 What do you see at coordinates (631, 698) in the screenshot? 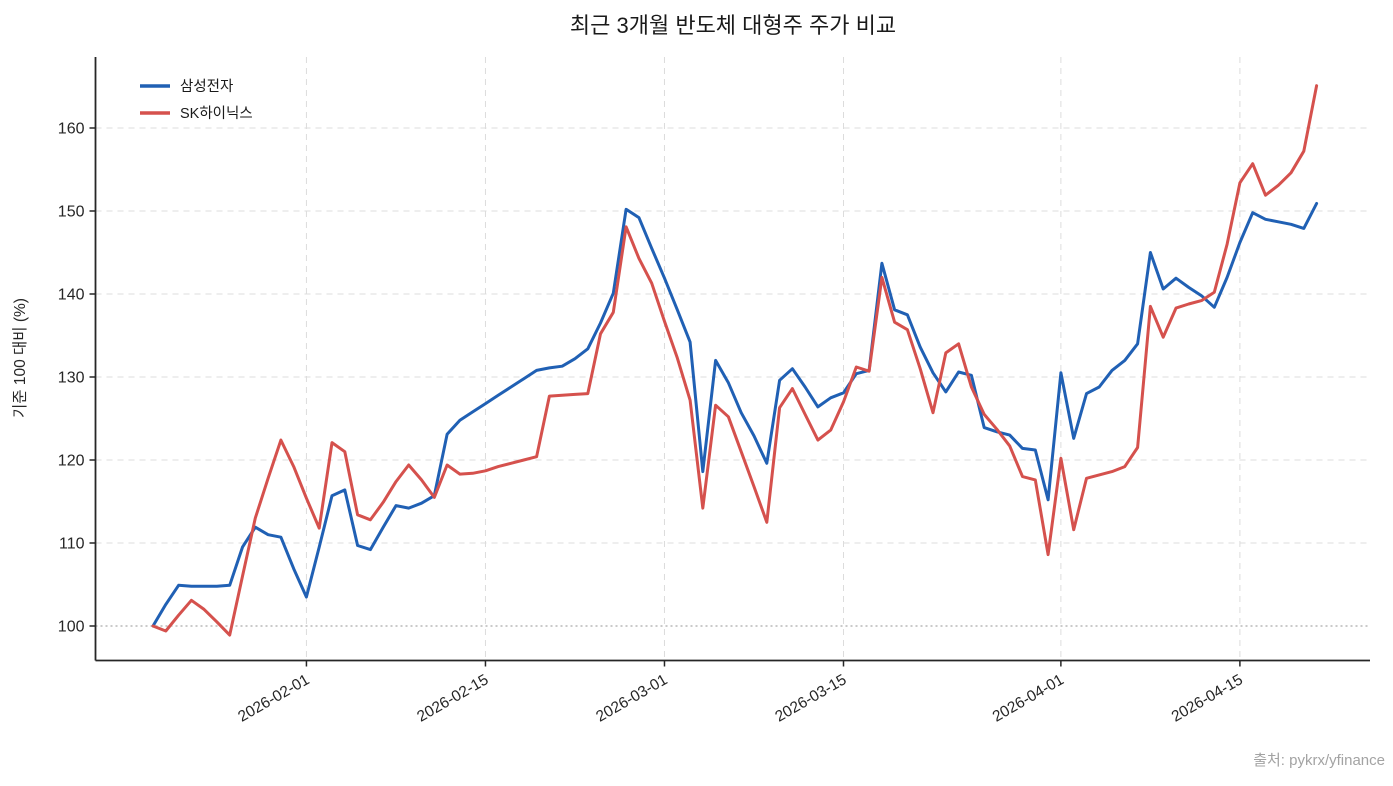
I see `x-tick-label: 2026-03-01` at bounding box center [631, 698].